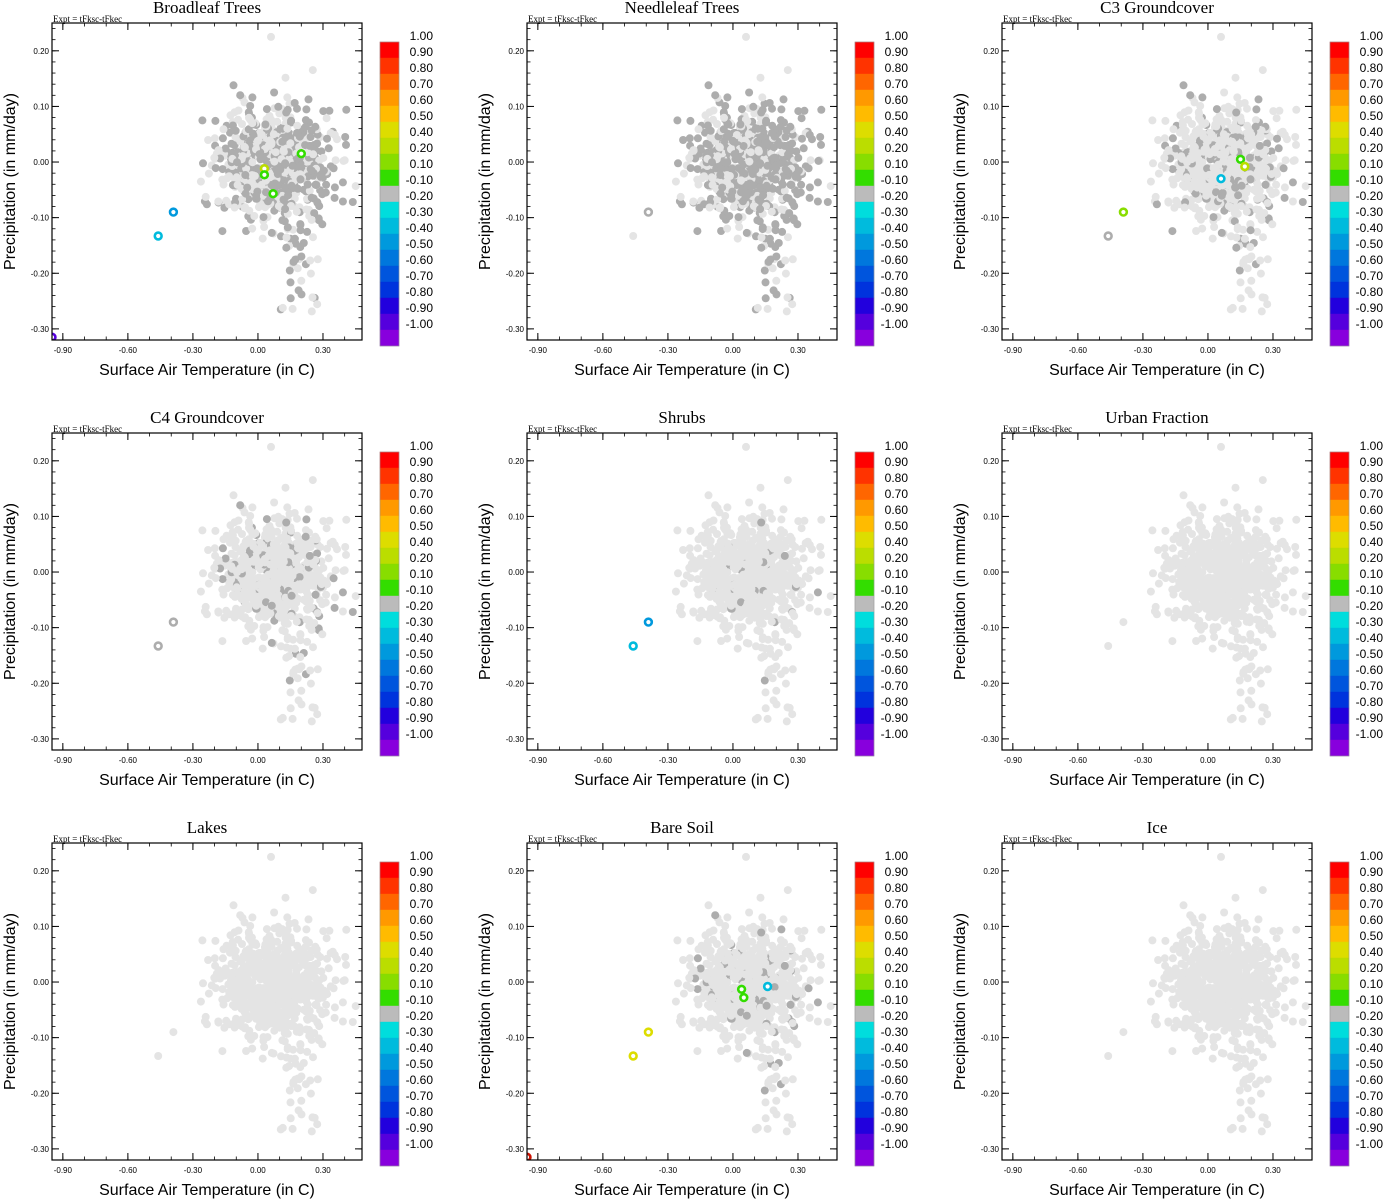  What do you see at coordinates (897, 100) in the screenshot?
I see `colorbar-label: 0.60` at bounding box center [897, 100].